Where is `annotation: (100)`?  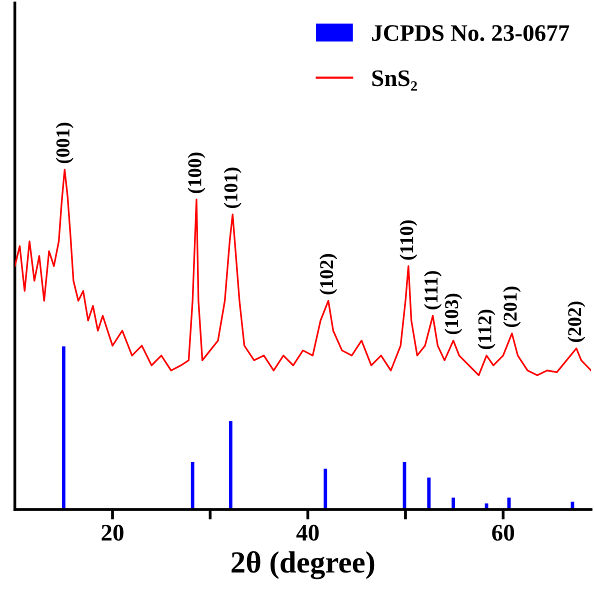
annotation: (100) is located at coordinates (197, 173).